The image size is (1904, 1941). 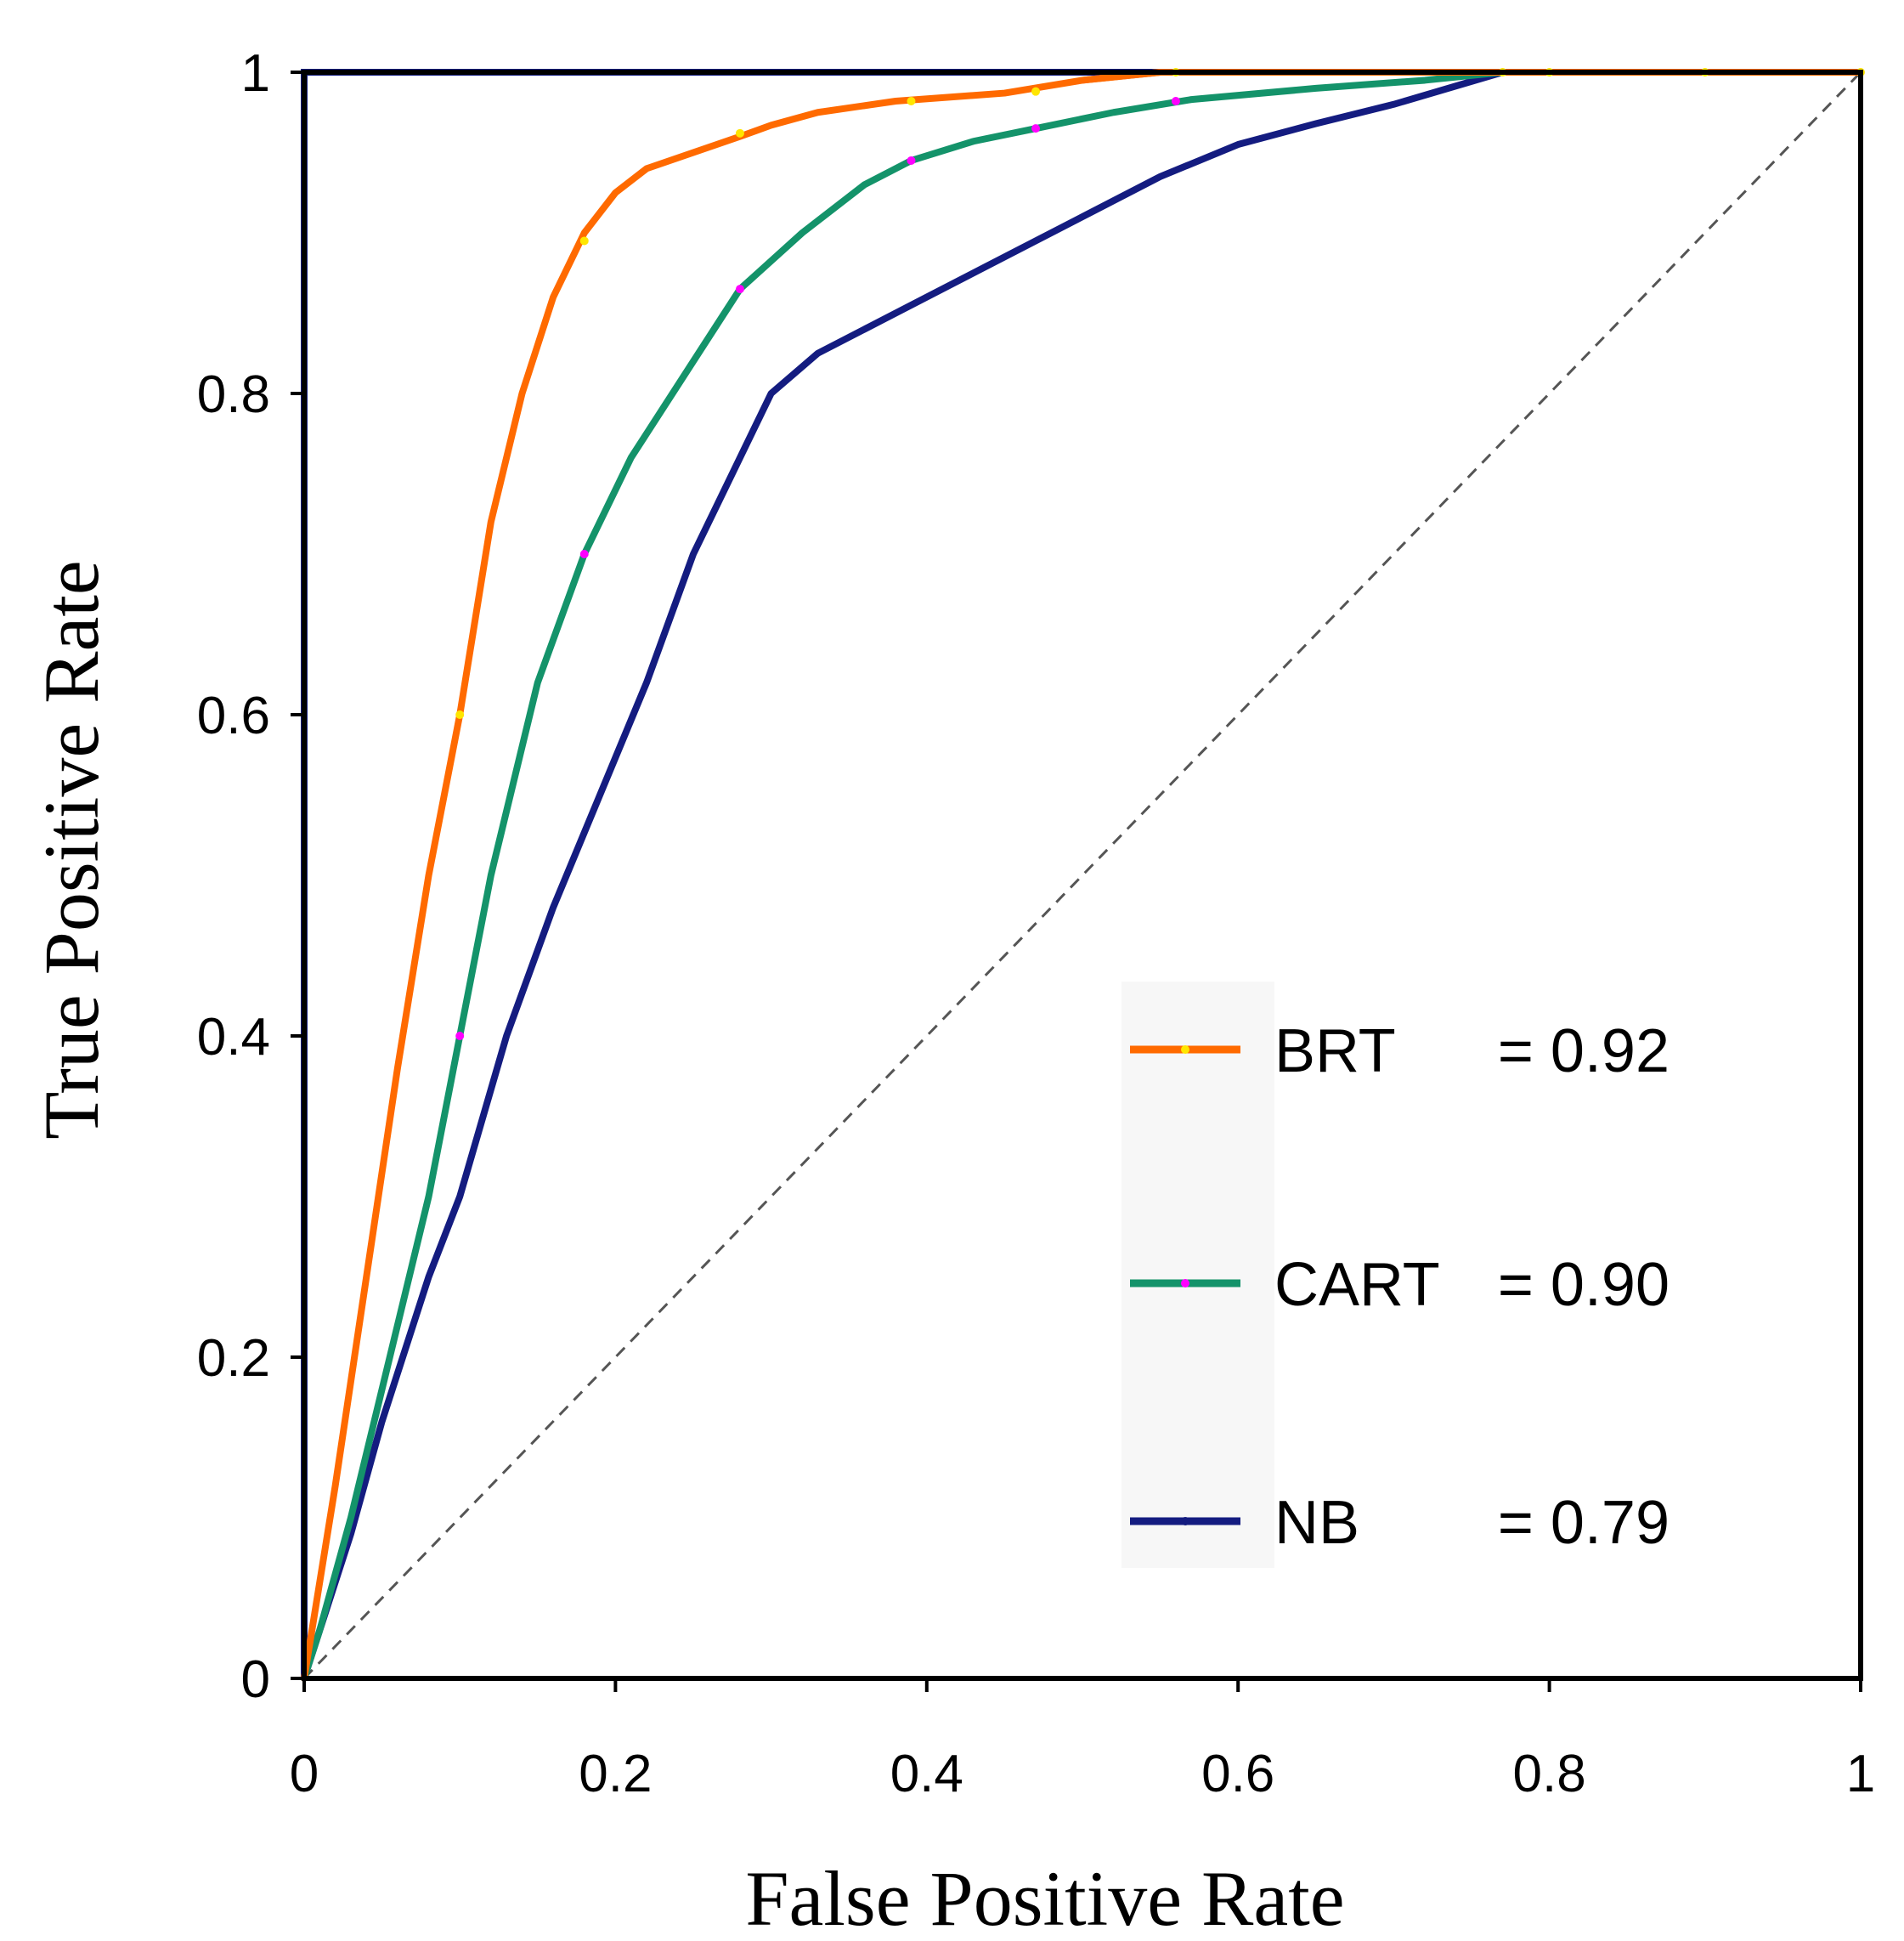 What do you see at coordinates (1316, 1523) in the screenshot?
I see `legend-label-nb: NB` at bounding box center [1316, 1523].